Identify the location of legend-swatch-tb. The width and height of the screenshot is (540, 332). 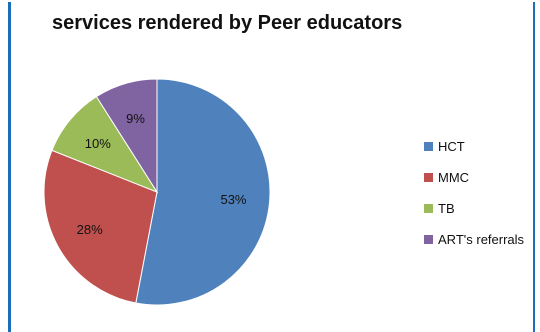
(428, 208).